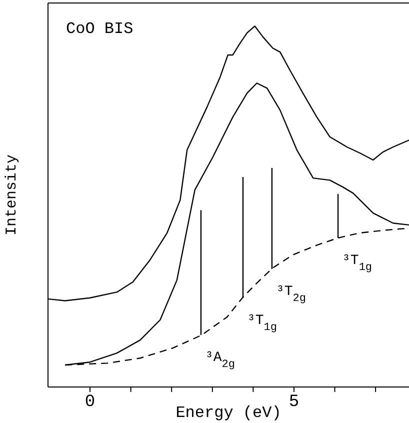 This screenshot has width=409, height=423. What do you see at coordinates (100, 29) in the screenshot?
I see `chart-title: CoO BIS` at bounding box center [100, 29].